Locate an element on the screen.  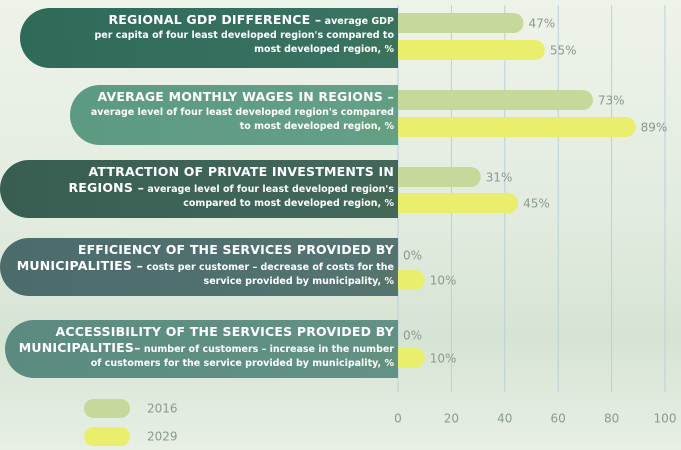
value-label: 55% is located at coordinates (563, 51).